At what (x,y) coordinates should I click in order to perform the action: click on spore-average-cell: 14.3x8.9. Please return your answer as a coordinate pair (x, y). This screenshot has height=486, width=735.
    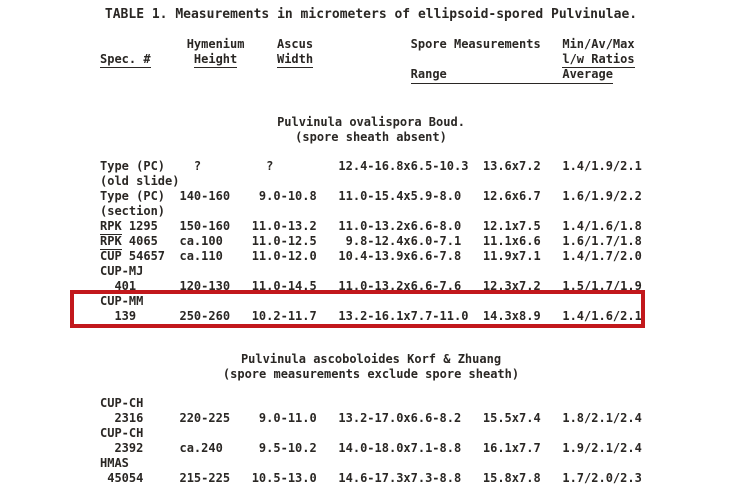
    Looking at the image, I should click on (511, 316).